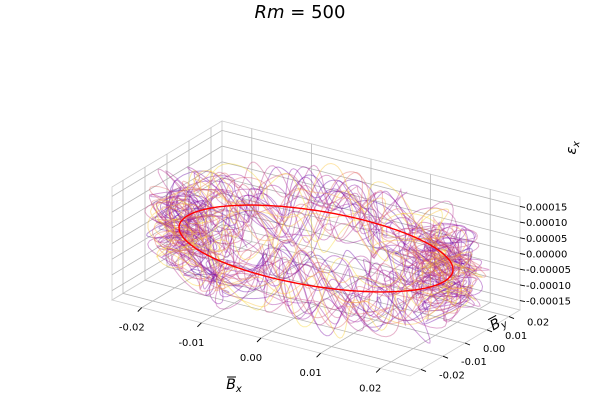 This screenshot has height=404, width=600. What do you see at coordinates (251, 358) in the screenshot?
I see `x-tick-label: 0.00` at bounding box center [251, 358].